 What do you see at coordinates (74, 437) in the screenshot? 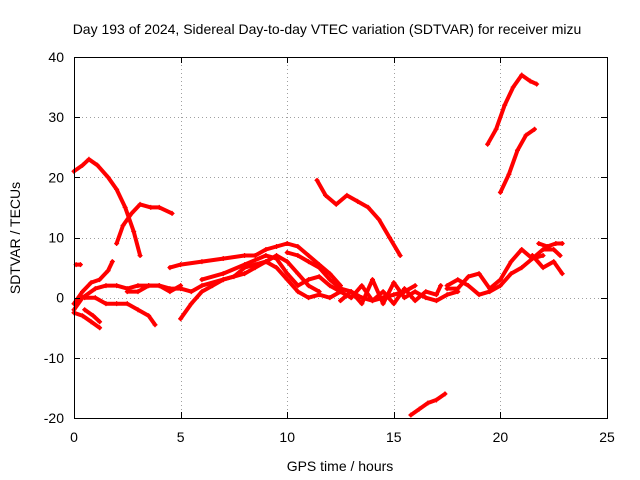
I see `x-tick-label: 0` at bounding box center [74, 437].